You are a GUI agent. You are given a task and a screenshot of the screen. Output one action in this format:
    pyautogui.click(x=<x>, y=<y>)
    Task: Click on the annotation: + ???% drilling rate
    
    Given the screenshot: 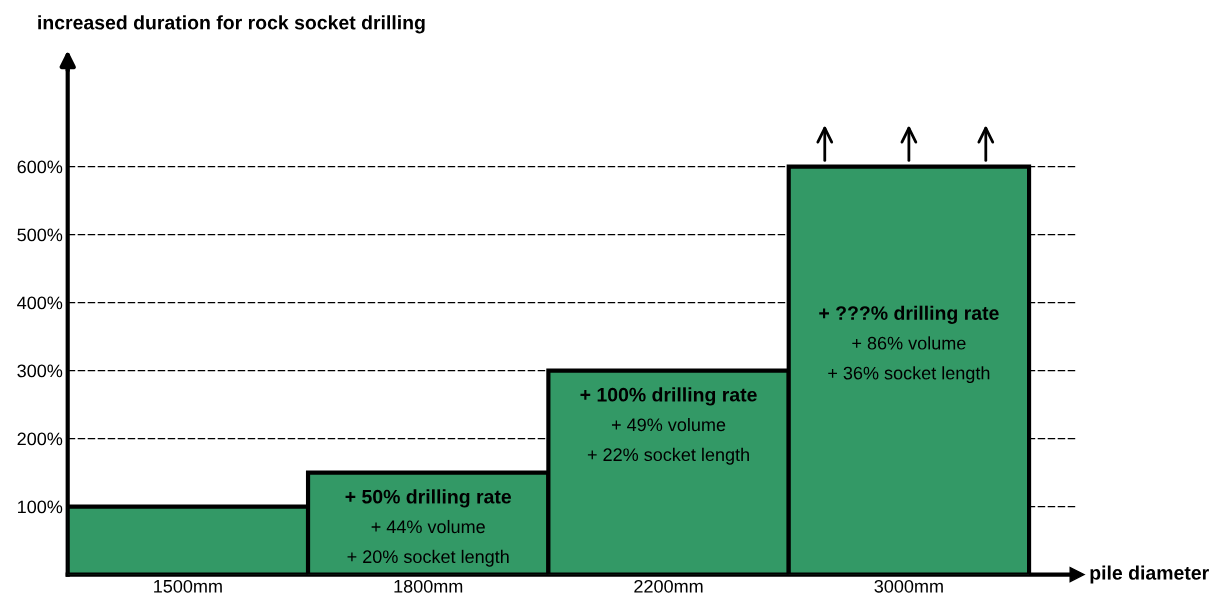 What is the action you would take?
    pyautogui.click(x=909, y=314)
    